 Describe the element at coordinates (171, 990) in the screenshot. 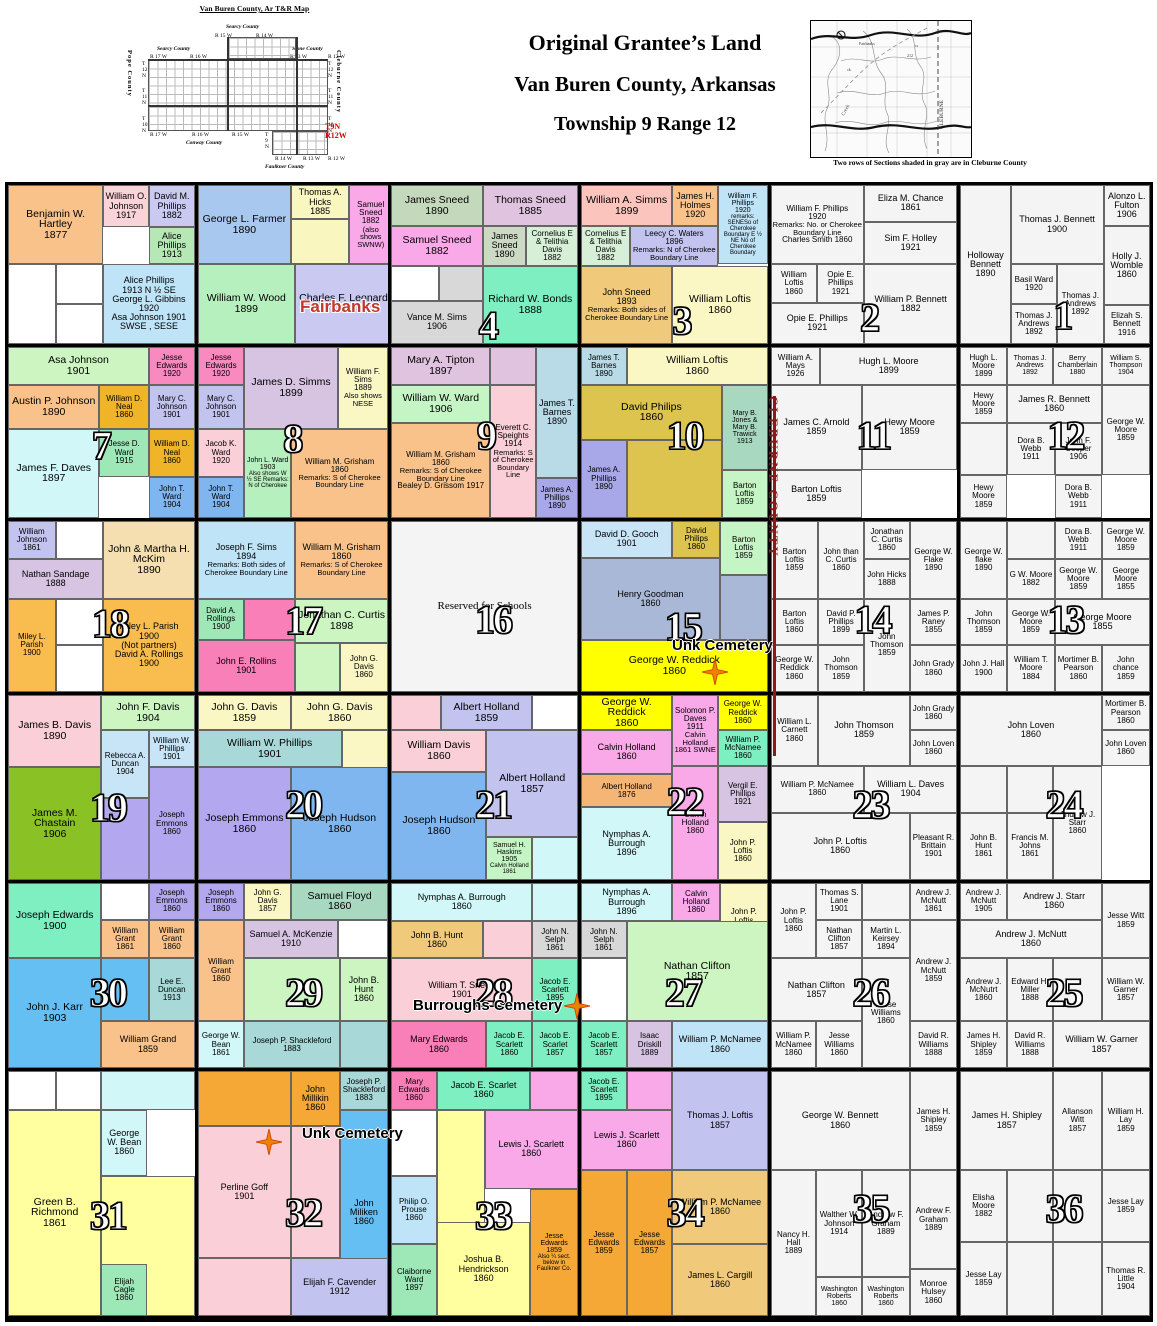

I see `parcel: Lee E. Duncan 1913` at that location.